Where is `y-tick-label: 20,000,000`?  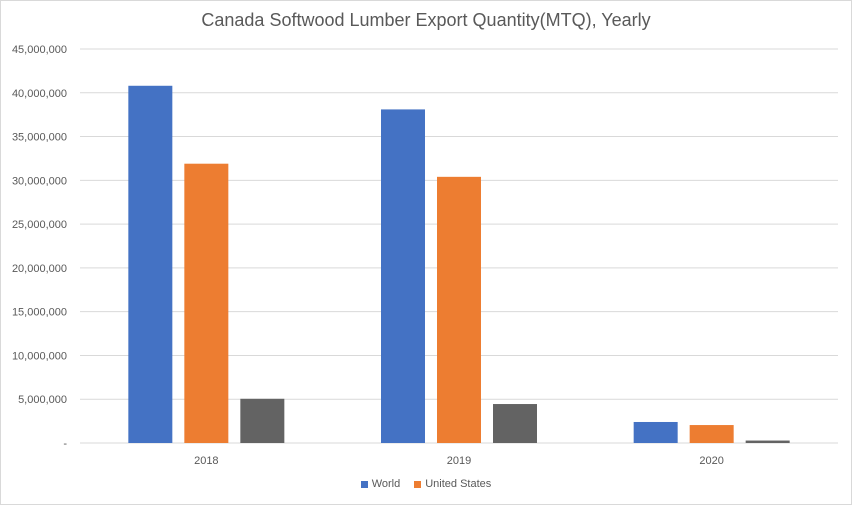
y-tick-label: 20,000,000 is located at coordinates (39, 269).